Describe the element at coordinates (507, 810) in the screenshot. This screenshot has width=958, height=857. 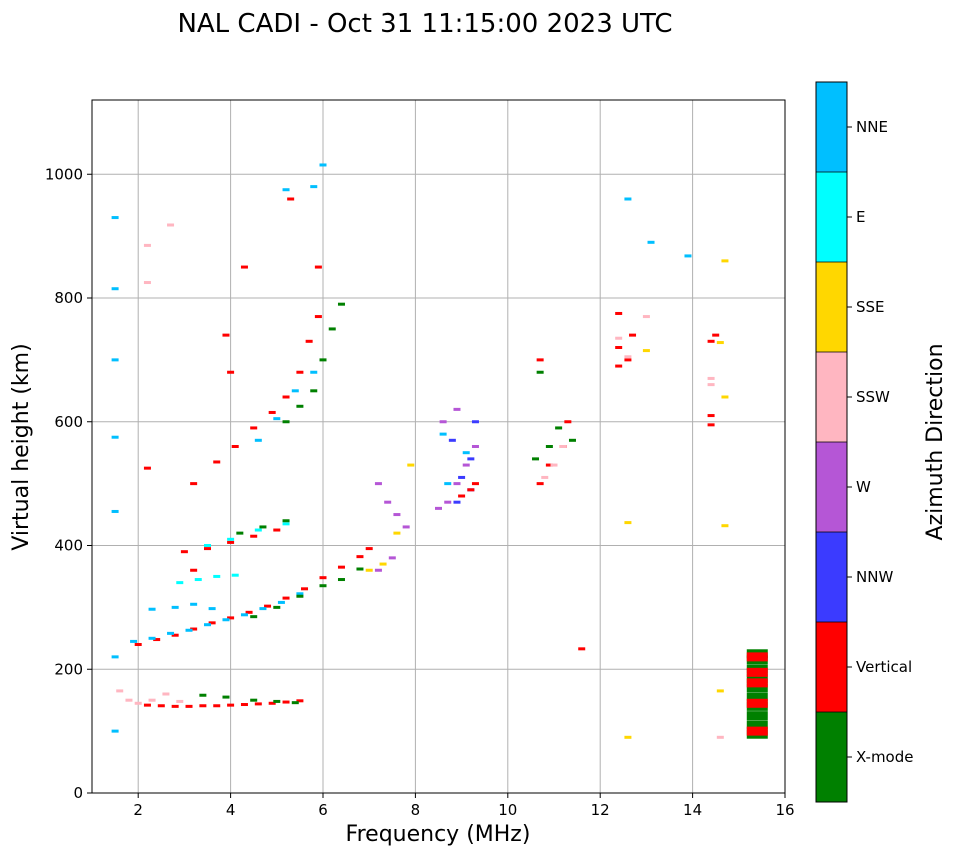
I see `x-tick-label: 10` at that location.